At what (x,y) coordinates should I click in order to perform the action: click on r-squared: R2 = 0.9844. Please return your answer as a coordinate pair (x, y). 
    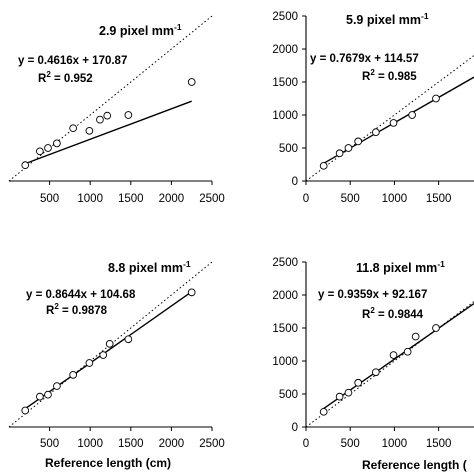
    Looking at the image, I should click on (393, 313).